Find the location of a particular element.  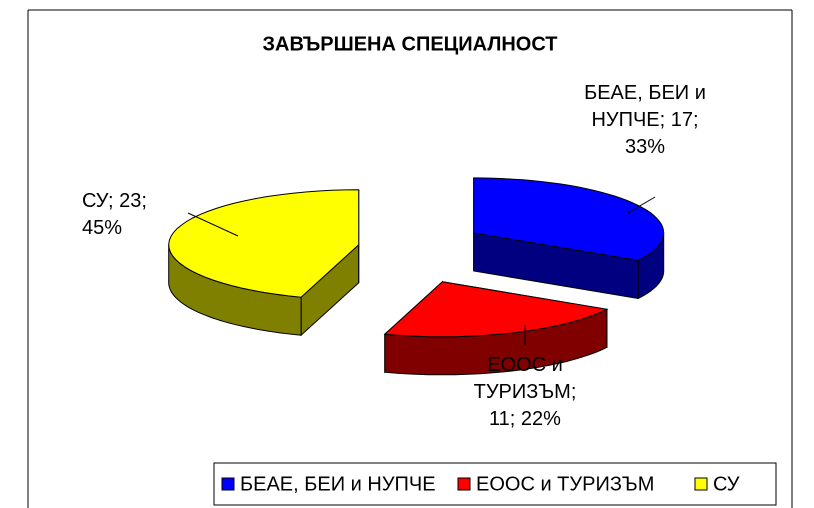

legend-label: БЕАЕ, БЕИ и НУПЧЕ is located at coordinates (338, 484).